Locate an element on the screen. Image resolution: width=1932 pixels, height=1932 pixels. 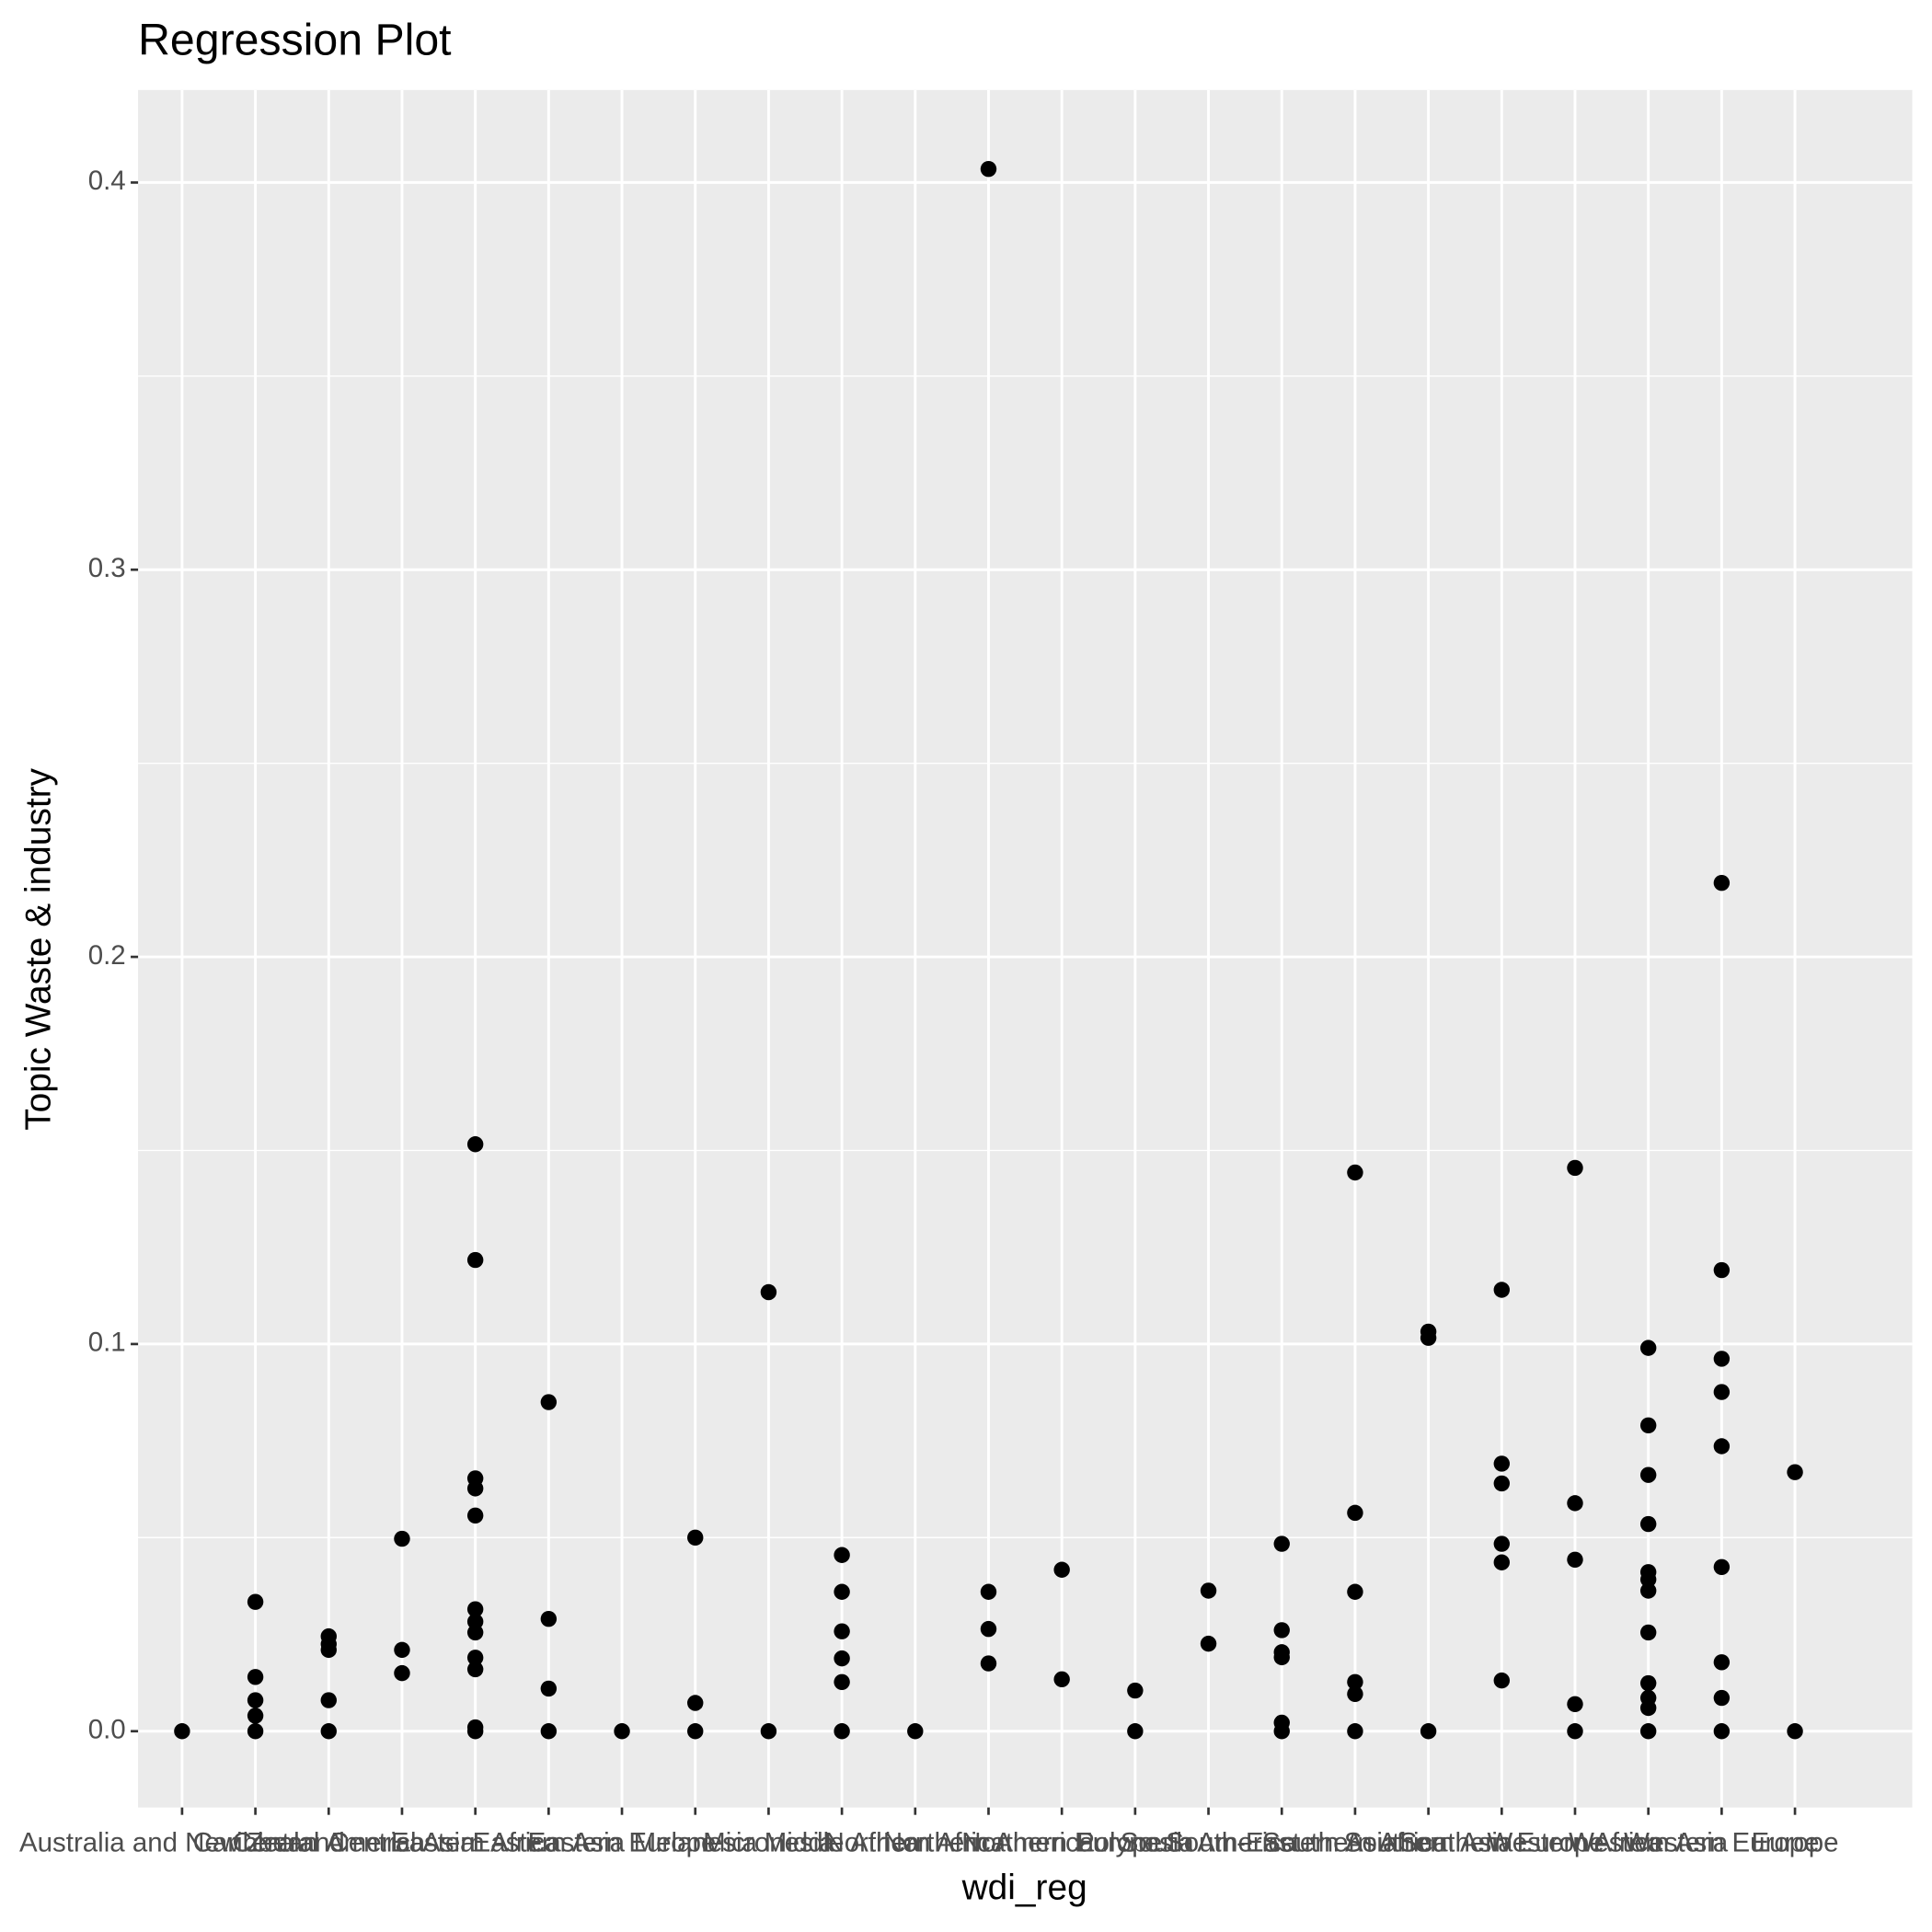
x-tick-label: Western Africa is located at coordinates (1575, 1843).